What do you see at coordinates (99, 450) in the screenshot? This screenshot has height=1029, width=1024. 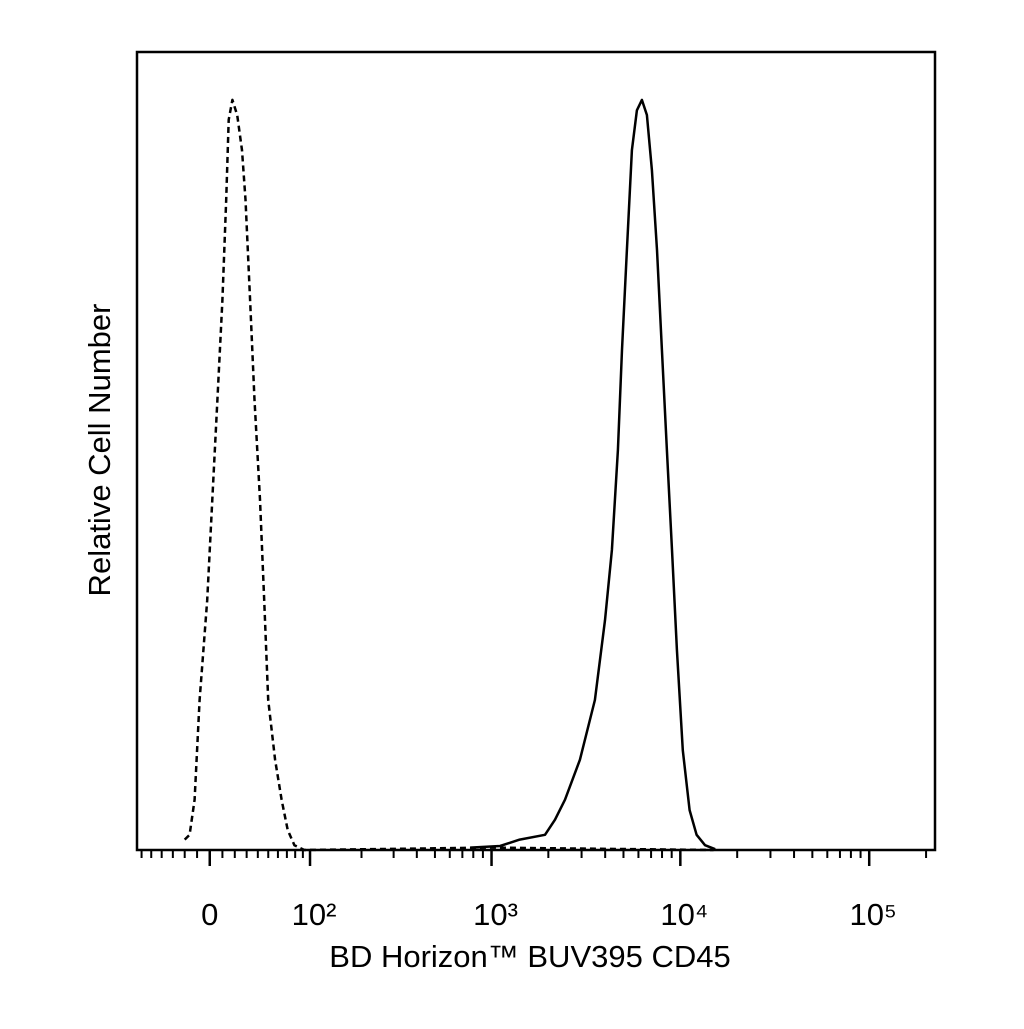 I see `y-axis-label: Relative Cell Number` at bounding box center [99, 450].